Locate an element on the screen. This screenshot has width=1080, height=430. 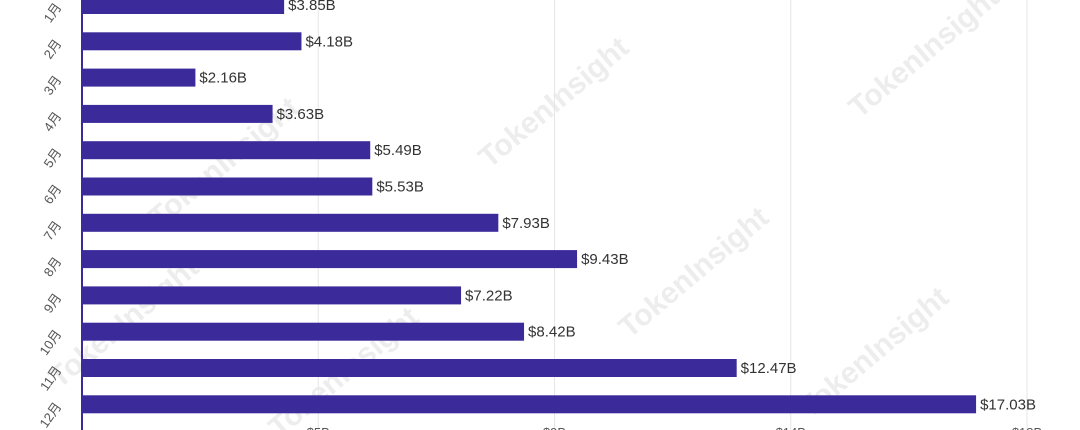
category-label: 5月 is located at coordinates (53, 157).